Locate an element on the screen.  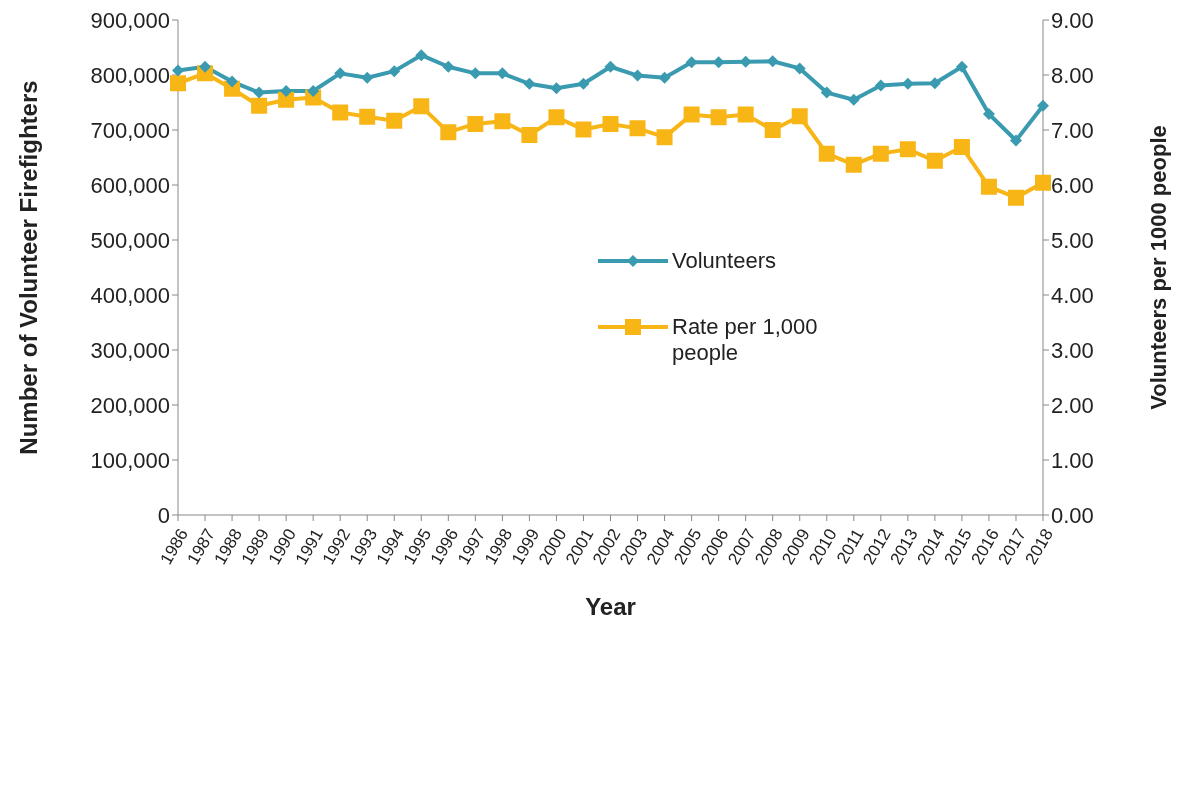
y2-tick-label: 2.00 is located at coordinates (1072, 405).